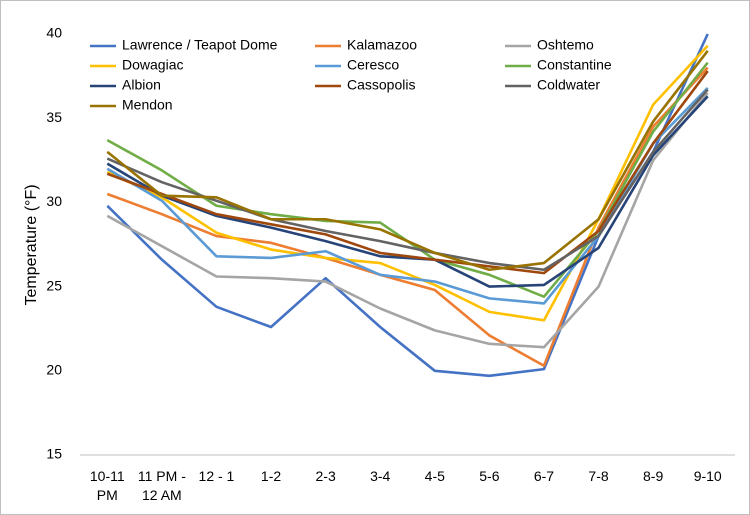 The width and height of the screenshot is (750, 515). What do you see at coordinates (200, 45) in the screenshot?
I see `legend-label: Lawrence / Teapot Dome` at bounding box center [200, 45].